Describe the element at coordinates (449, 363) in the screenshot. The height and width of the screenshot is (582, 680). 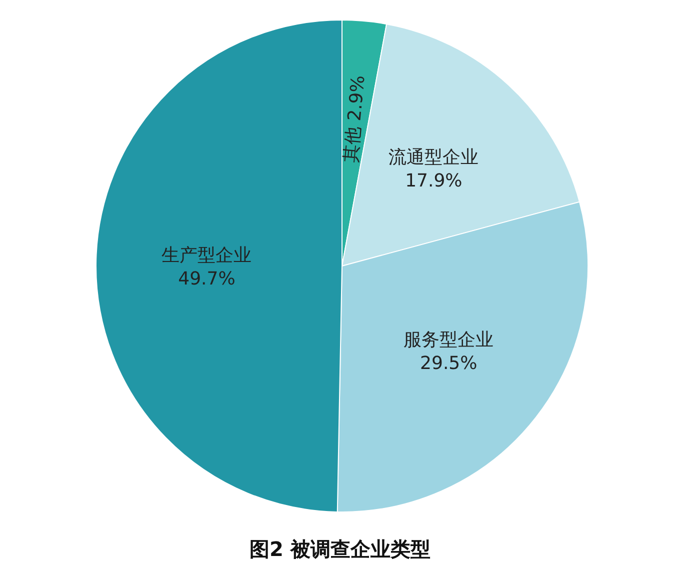
I see `data-label: 29.5%` at that location.